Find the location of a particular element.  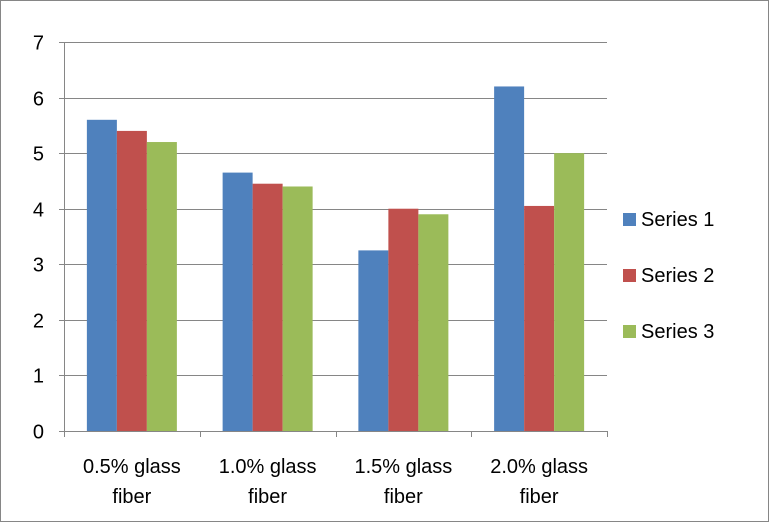

legend-label: Series 1 is located at coordinates (677, 220).